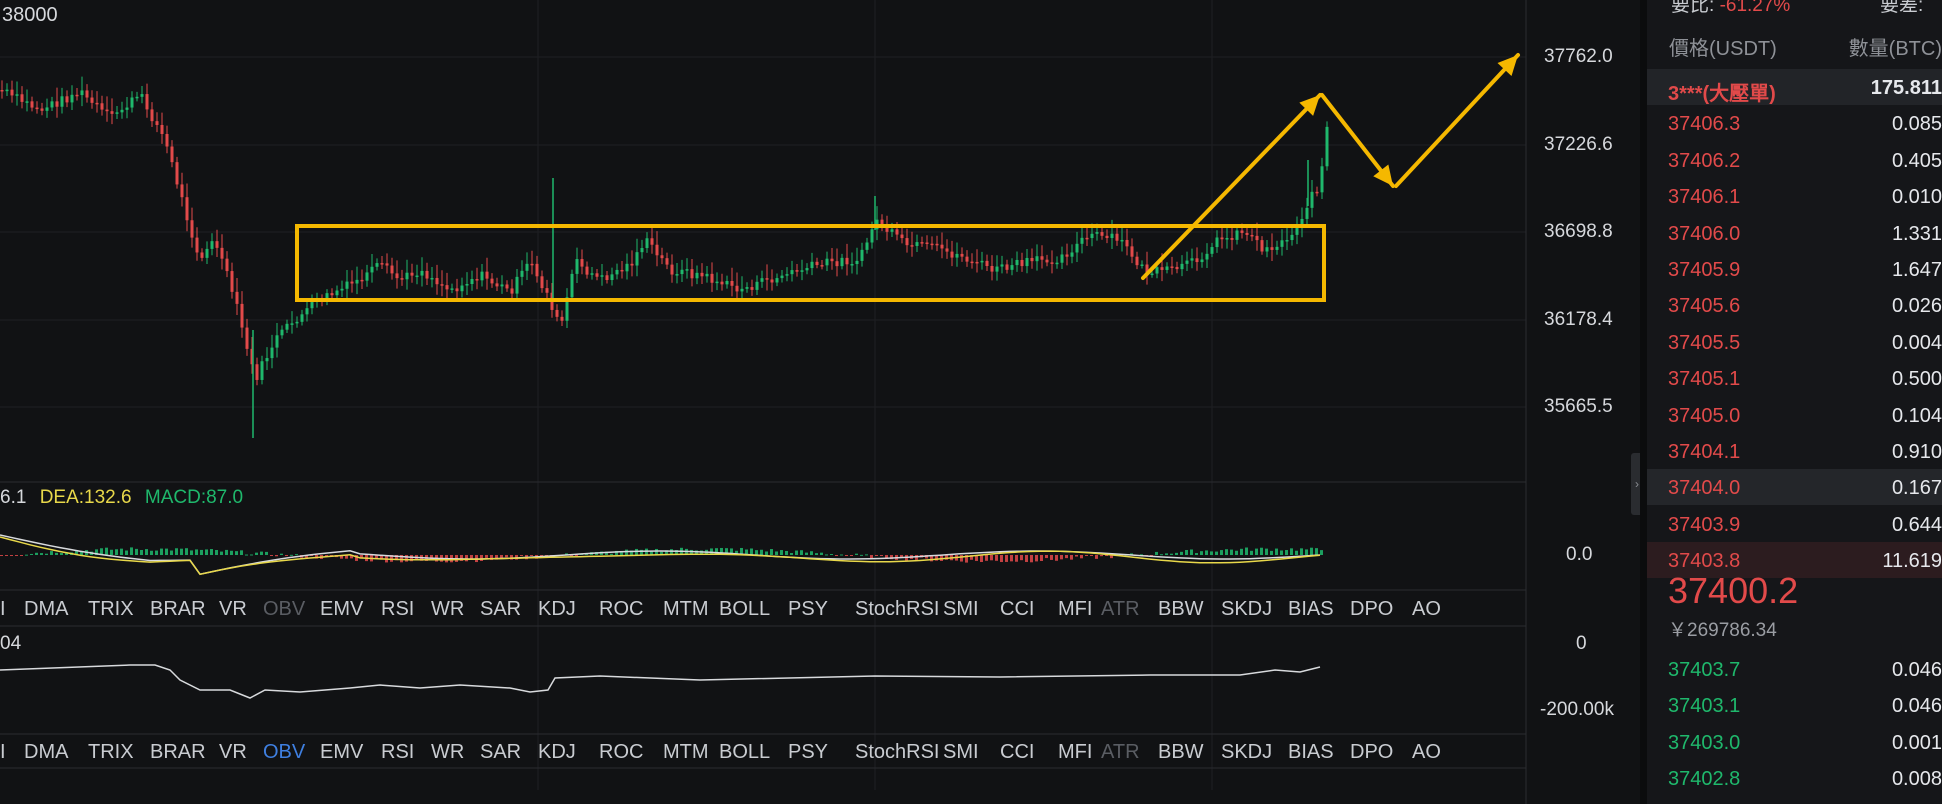 This screenshot has width=1942, height=804. What do you see at coordinates (1794, 305) in the screenshot?
I see `ask-row: 37405.6 0.026` at bounding box center [1794, 305].